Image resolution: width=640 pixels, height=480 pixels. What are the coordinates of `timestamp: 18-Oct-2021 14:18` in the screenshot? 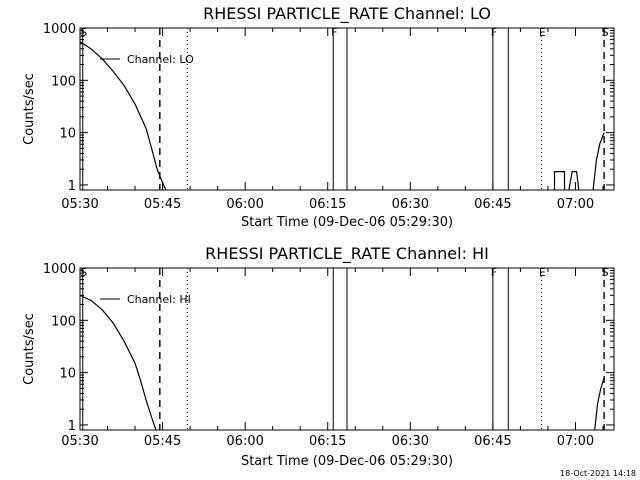 It's located at (598, 473).